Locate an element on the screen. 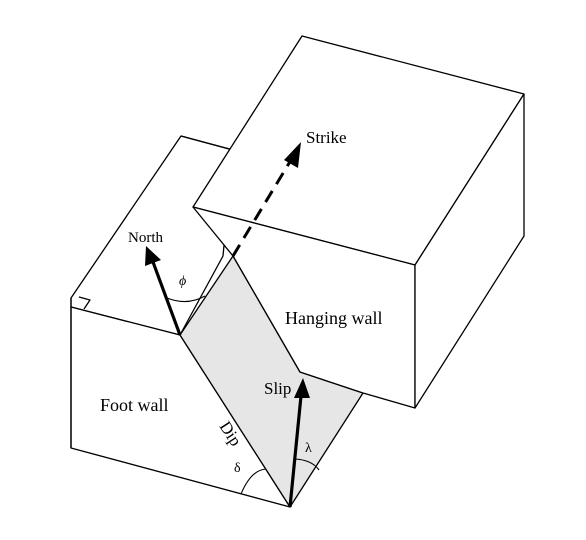 This screenshot has width=586, height=540. foot-wall-back-edge is located at coordinates (207, 143).